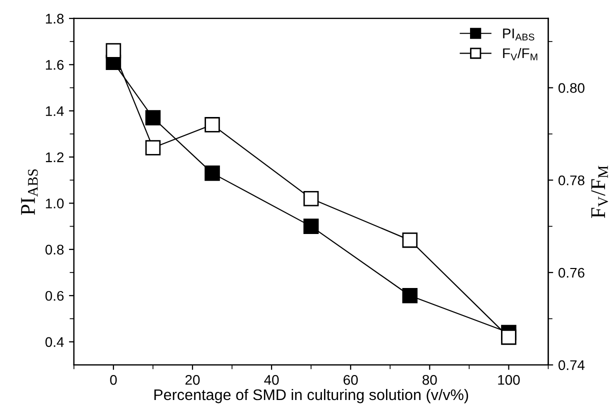  I want to click on y2-tick-label: 0.80, so click(571, 88).